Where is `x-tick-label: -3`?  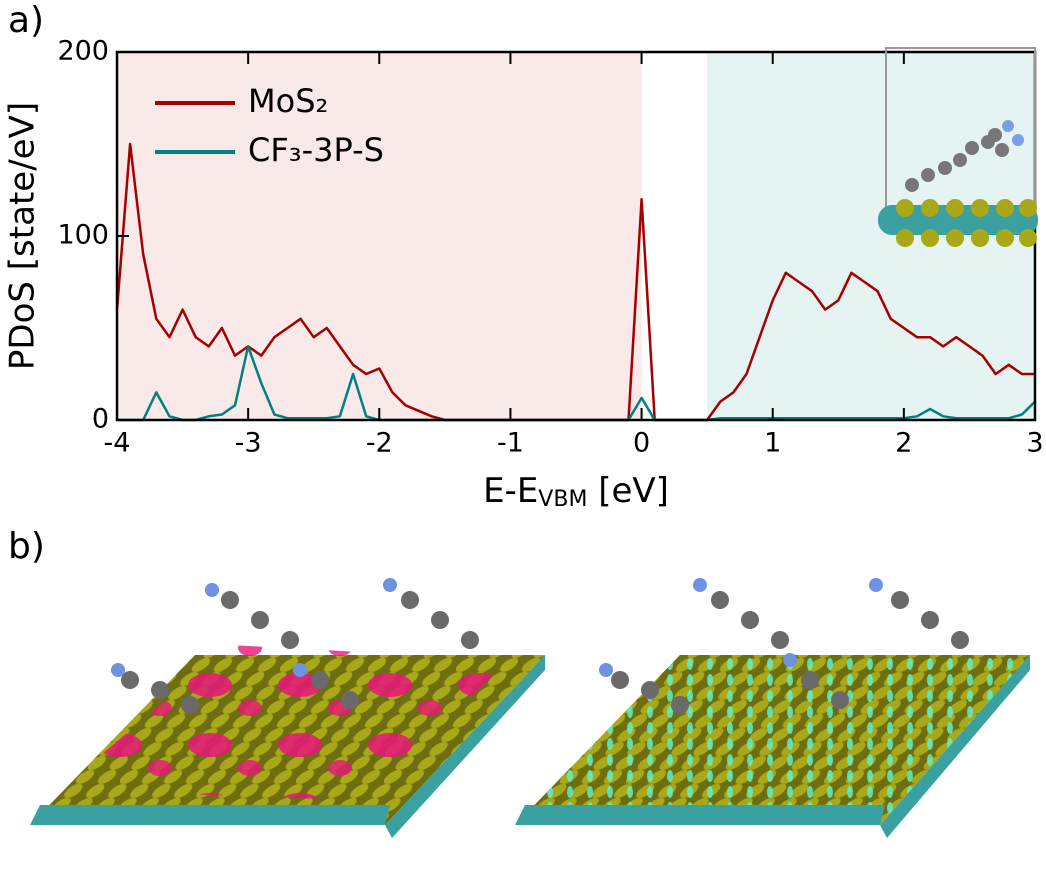
x-tick-label: -3 is located at coordinates (248, 443).